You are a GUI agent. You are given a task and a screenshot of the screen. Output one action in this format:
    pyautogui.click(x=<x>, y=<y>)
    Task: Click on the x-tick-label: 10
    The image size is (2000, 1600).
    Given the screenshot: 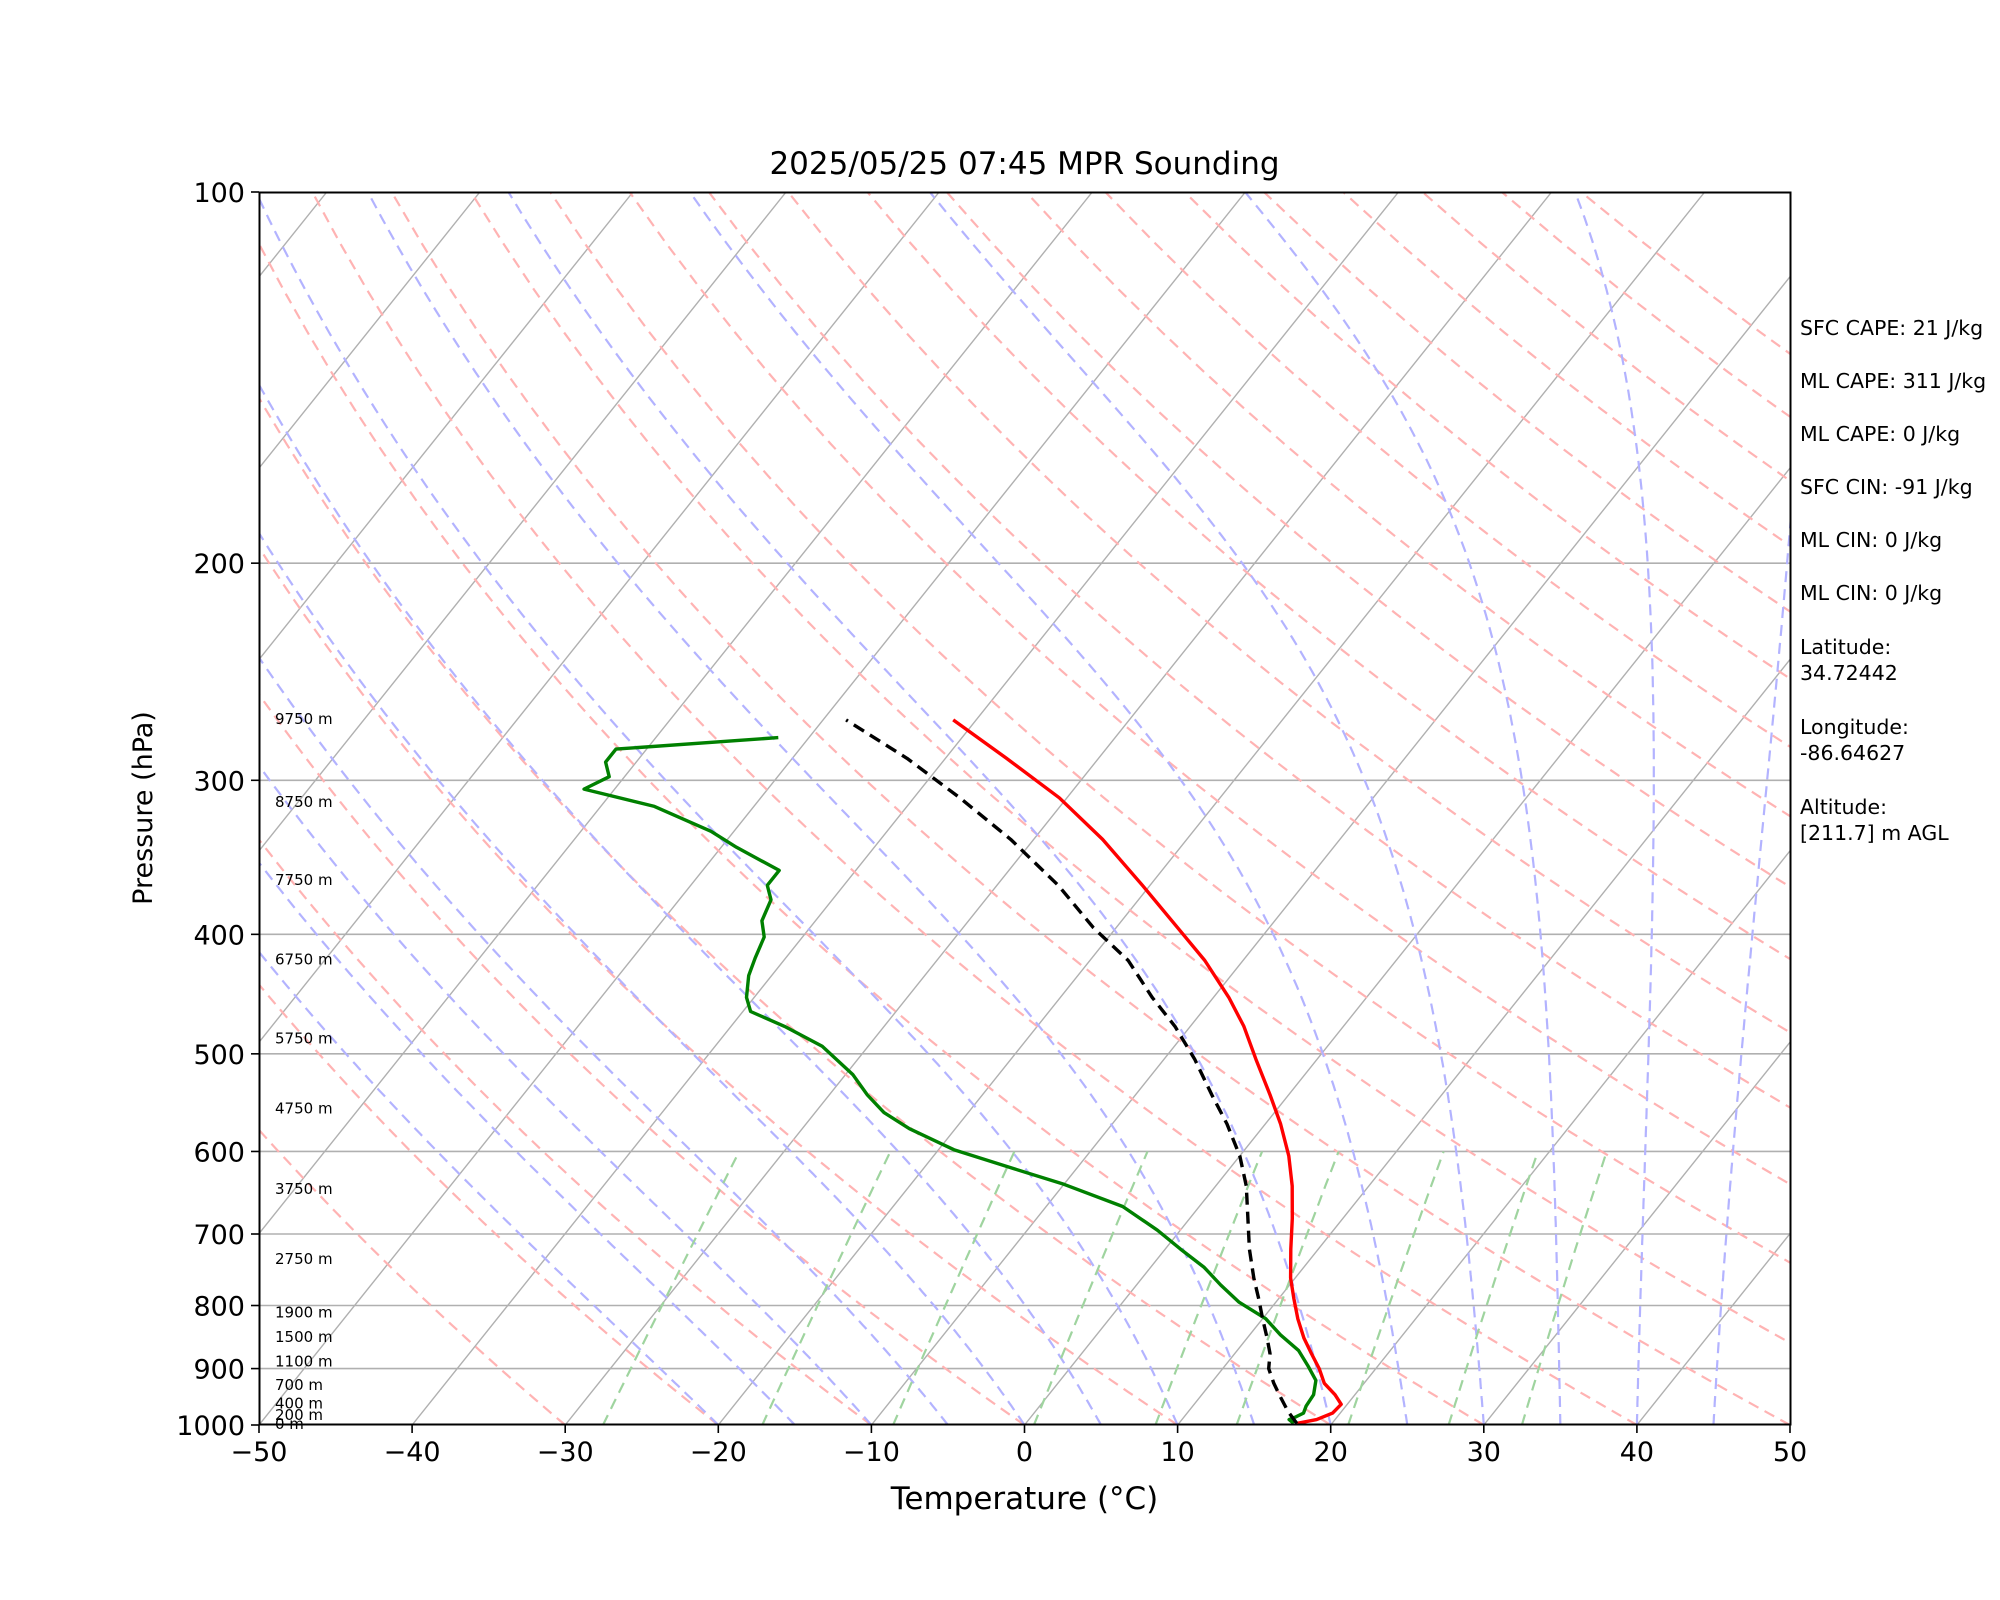 What is the action you would take?
    pyautogui.click(x=1177, y=1452)
    